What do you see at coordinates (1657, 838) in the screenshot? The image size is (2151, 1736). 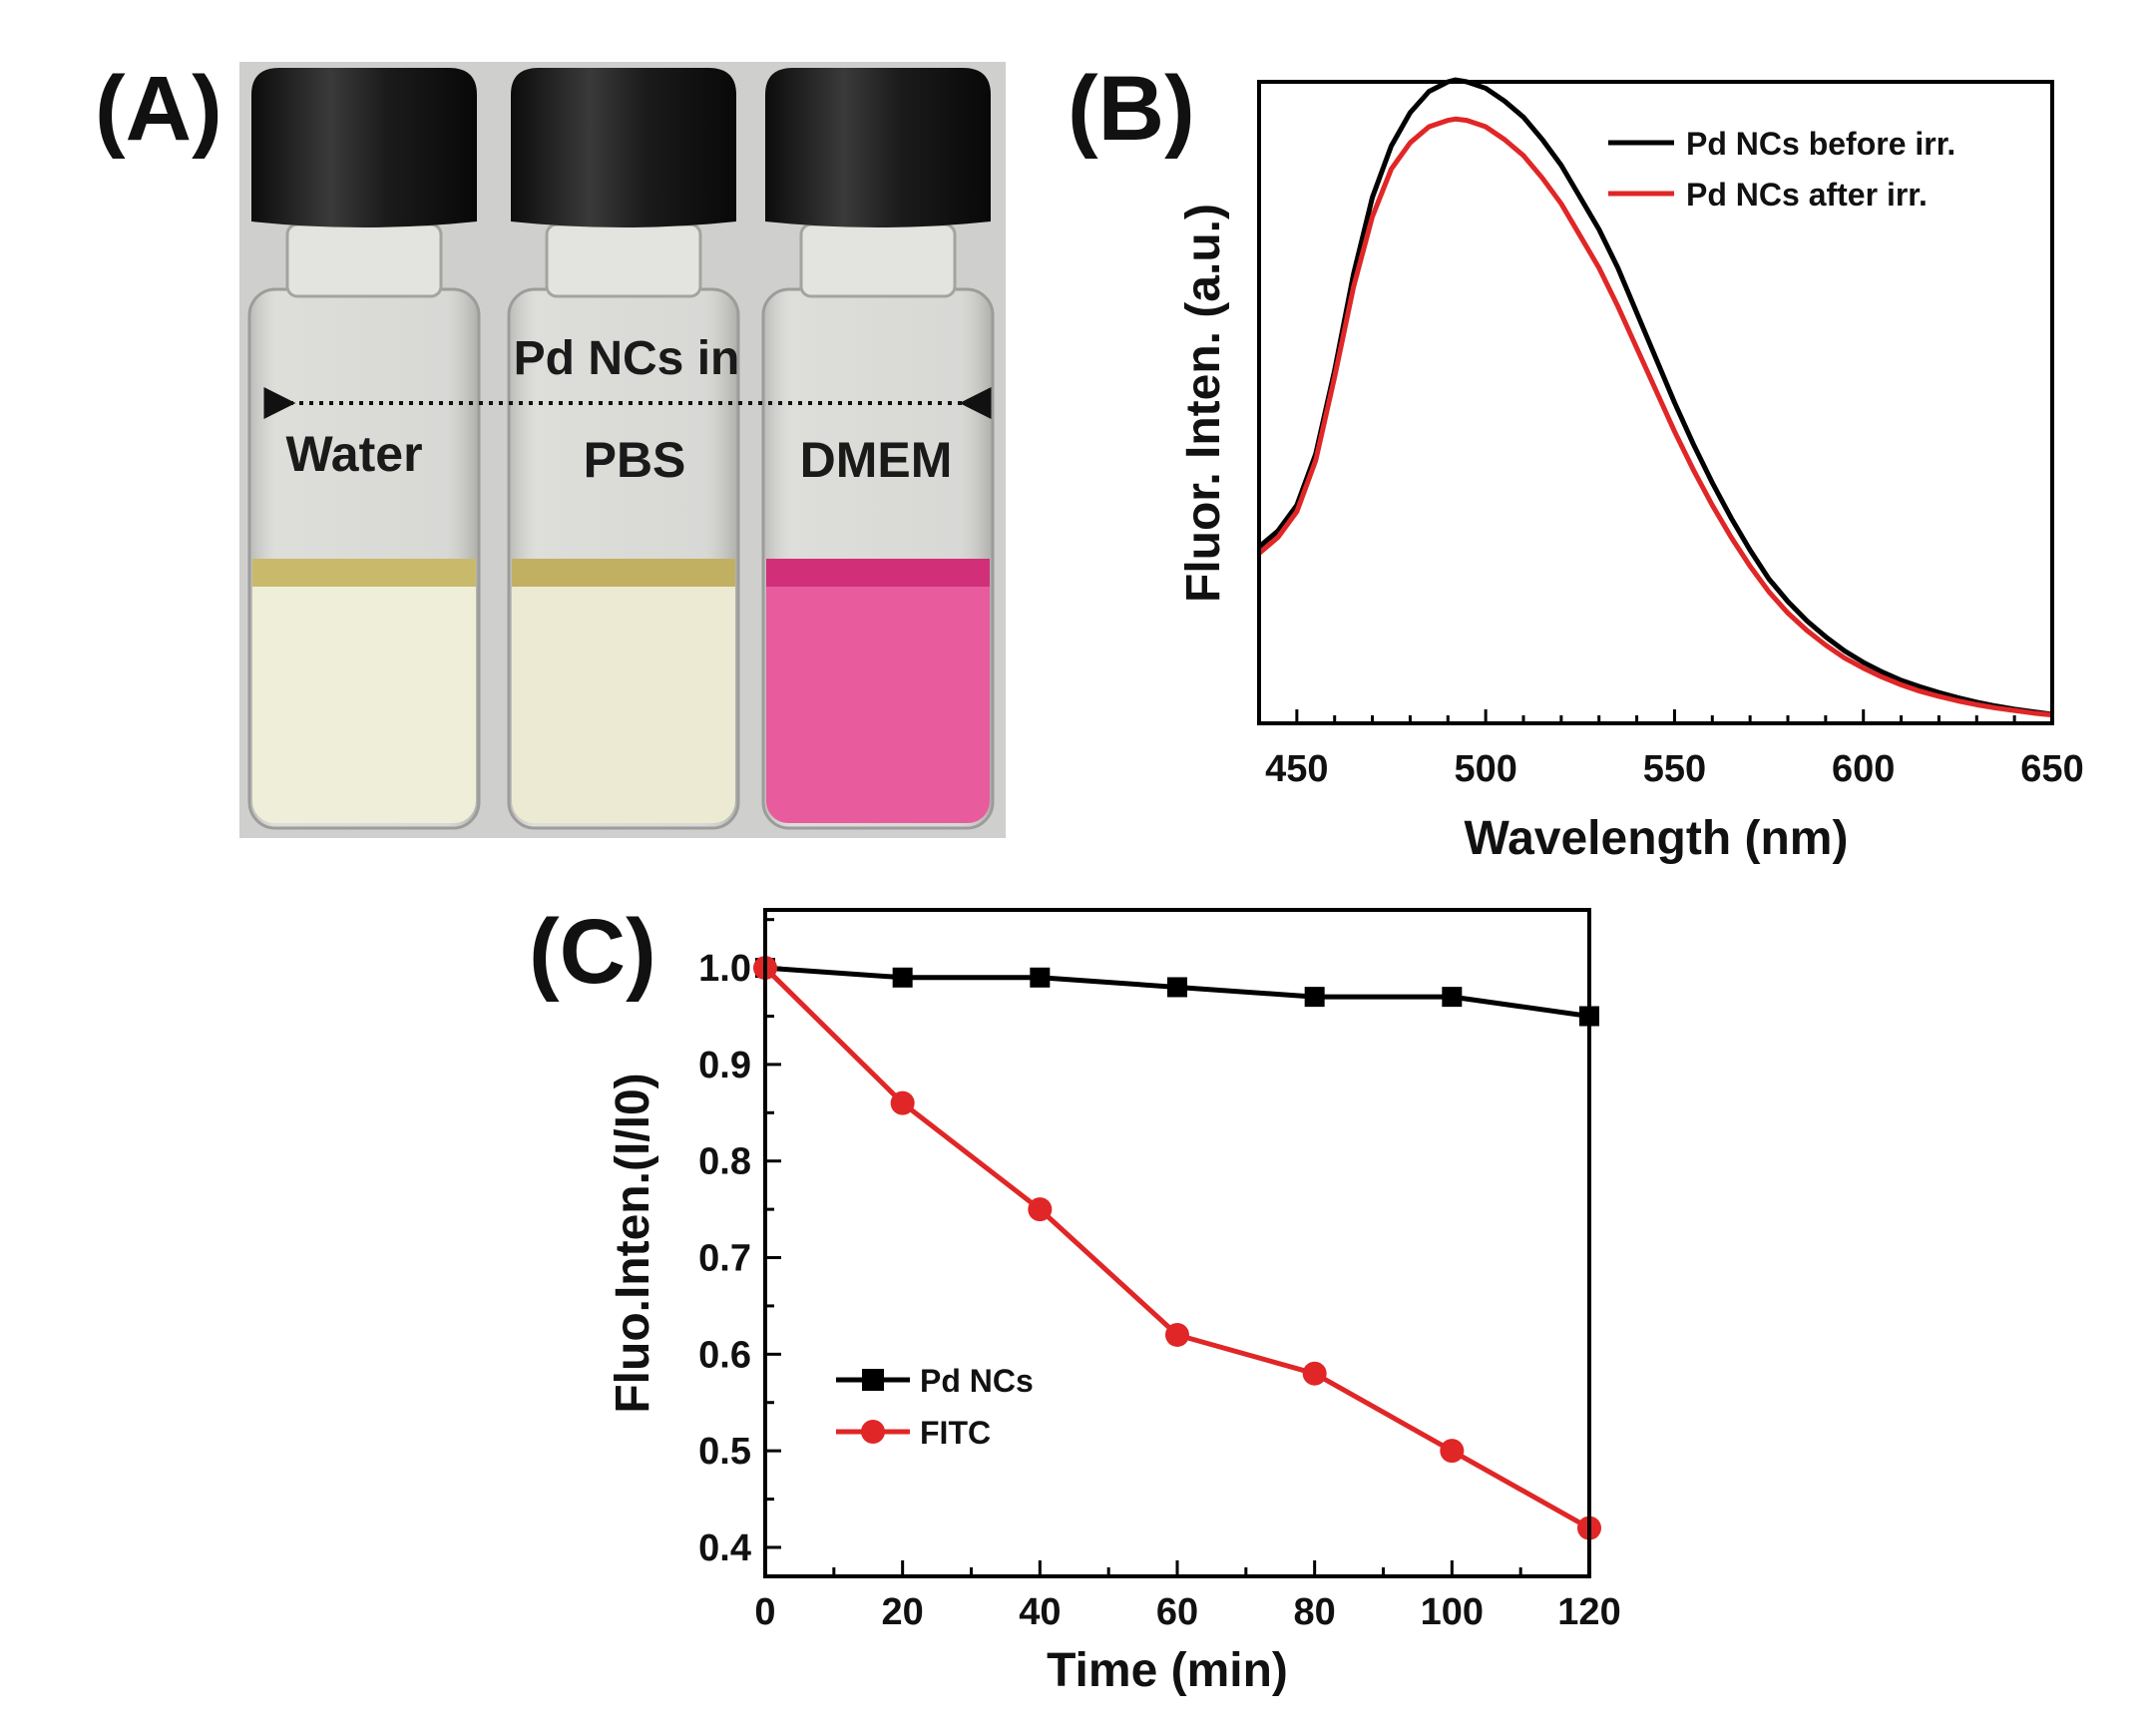 I see `chart-b-xlabel: Wavelength (nm)` at bounding box center [1657, 838].